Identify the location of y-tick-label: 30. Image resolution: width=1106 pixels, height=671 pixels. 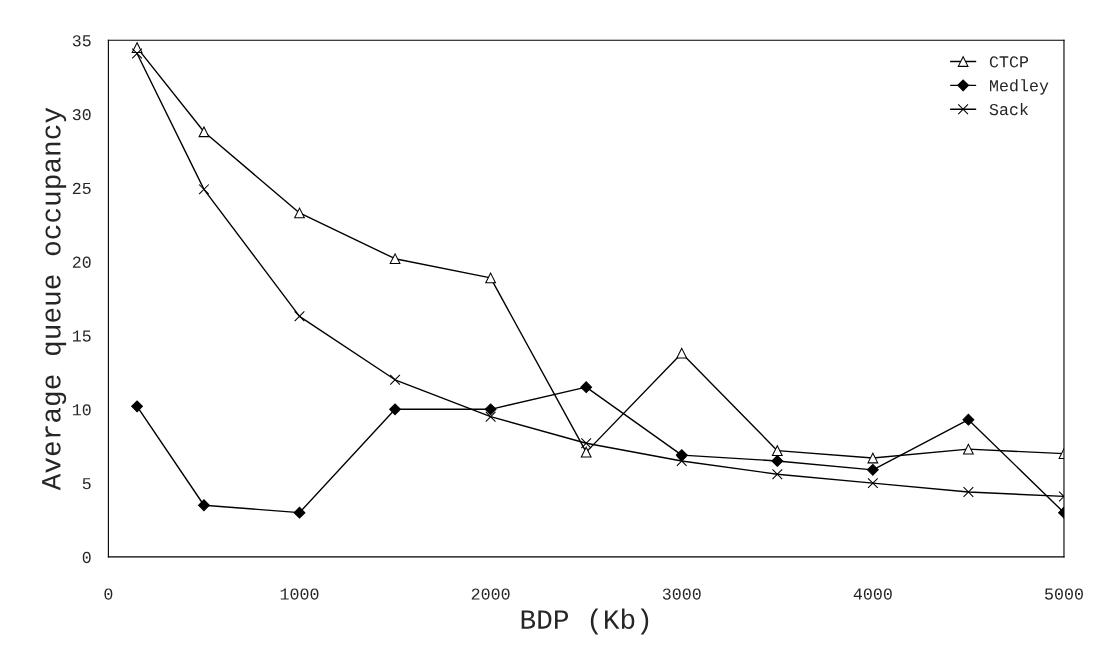
(81, 114).